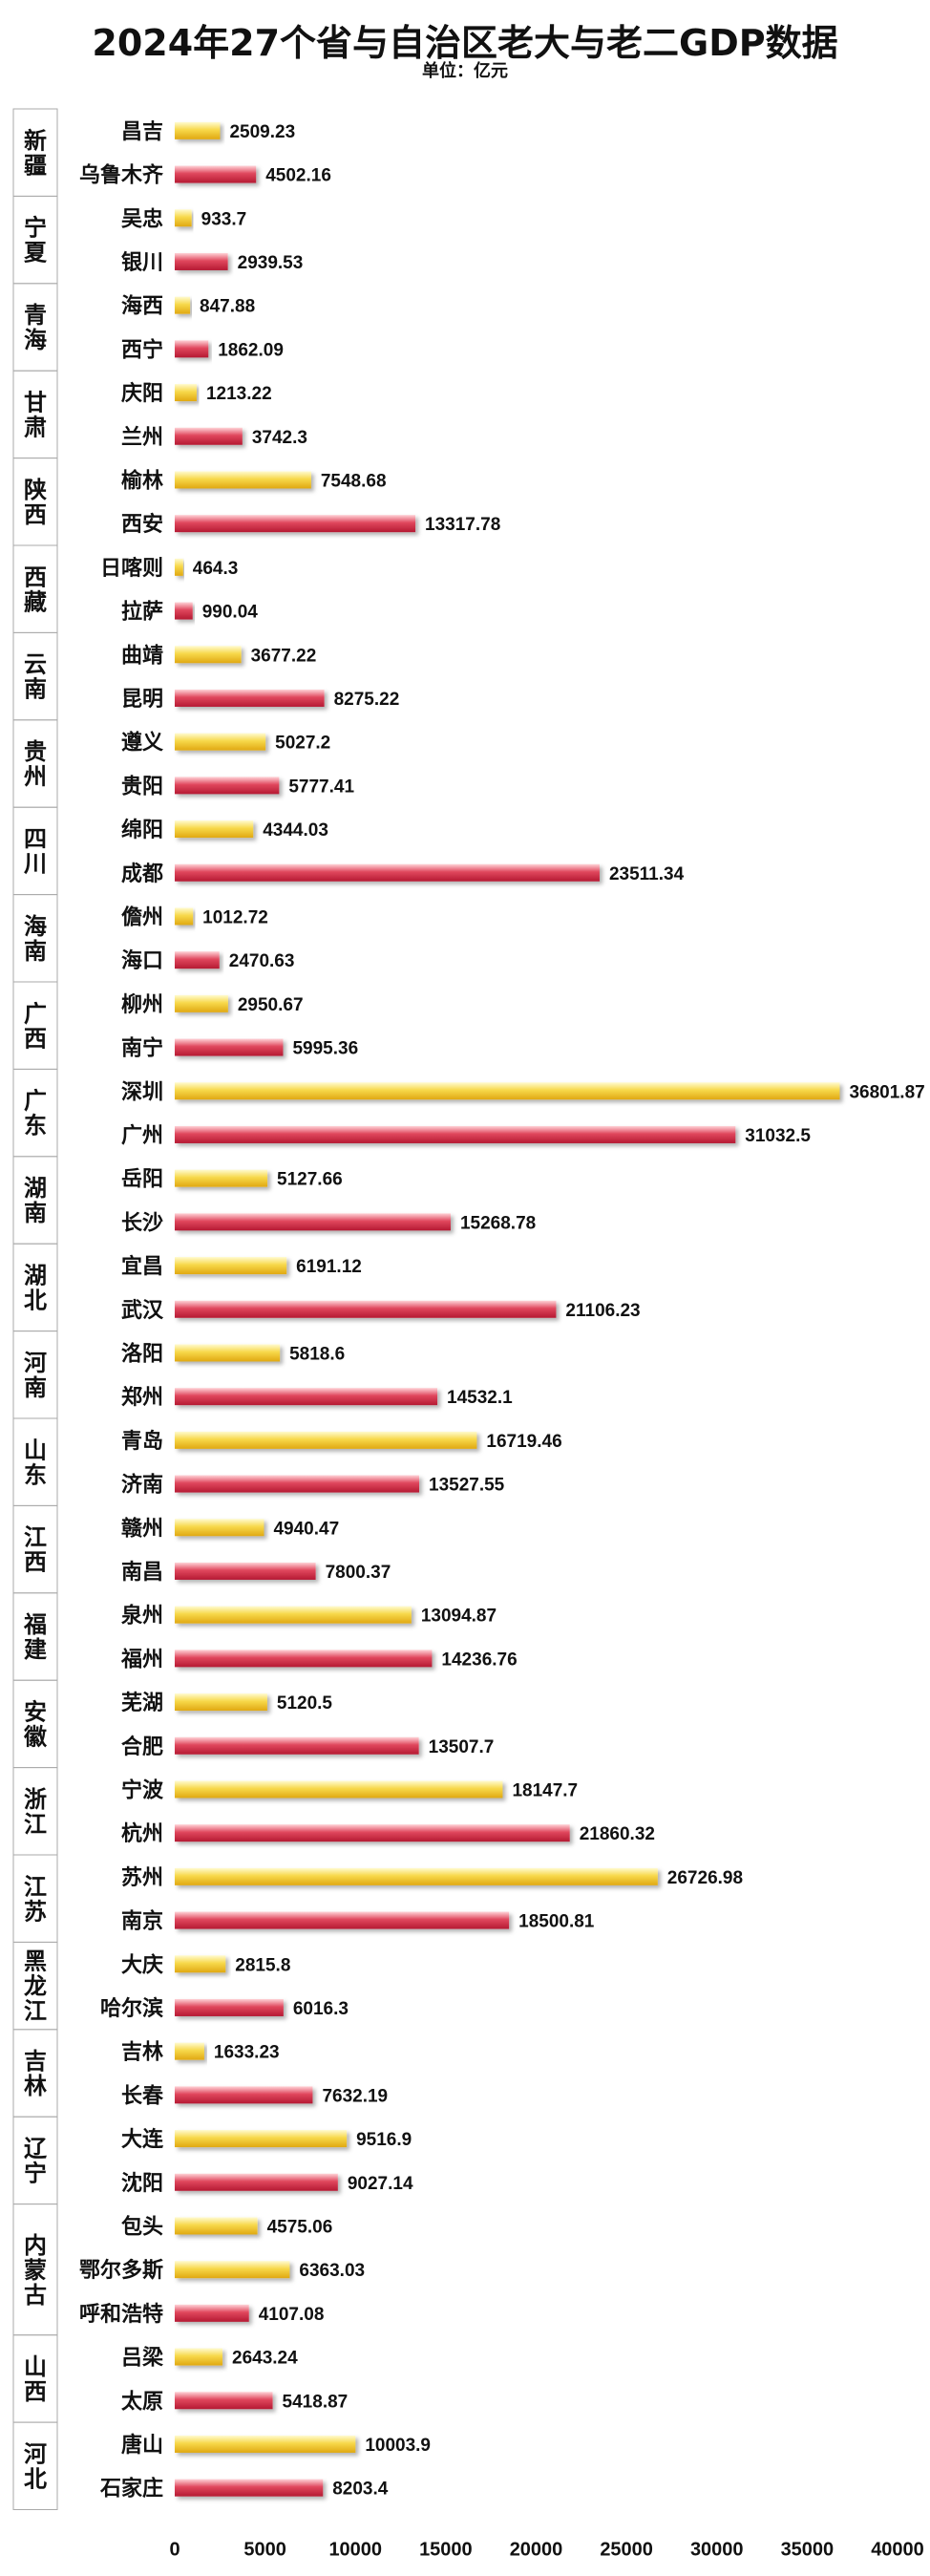 This screenshot has width=930, height=2576. What do you see at coordinates (131, 2008) in the screenshot?
I see `city-label: 哈尔滨` at bounding box center [131, 2008].